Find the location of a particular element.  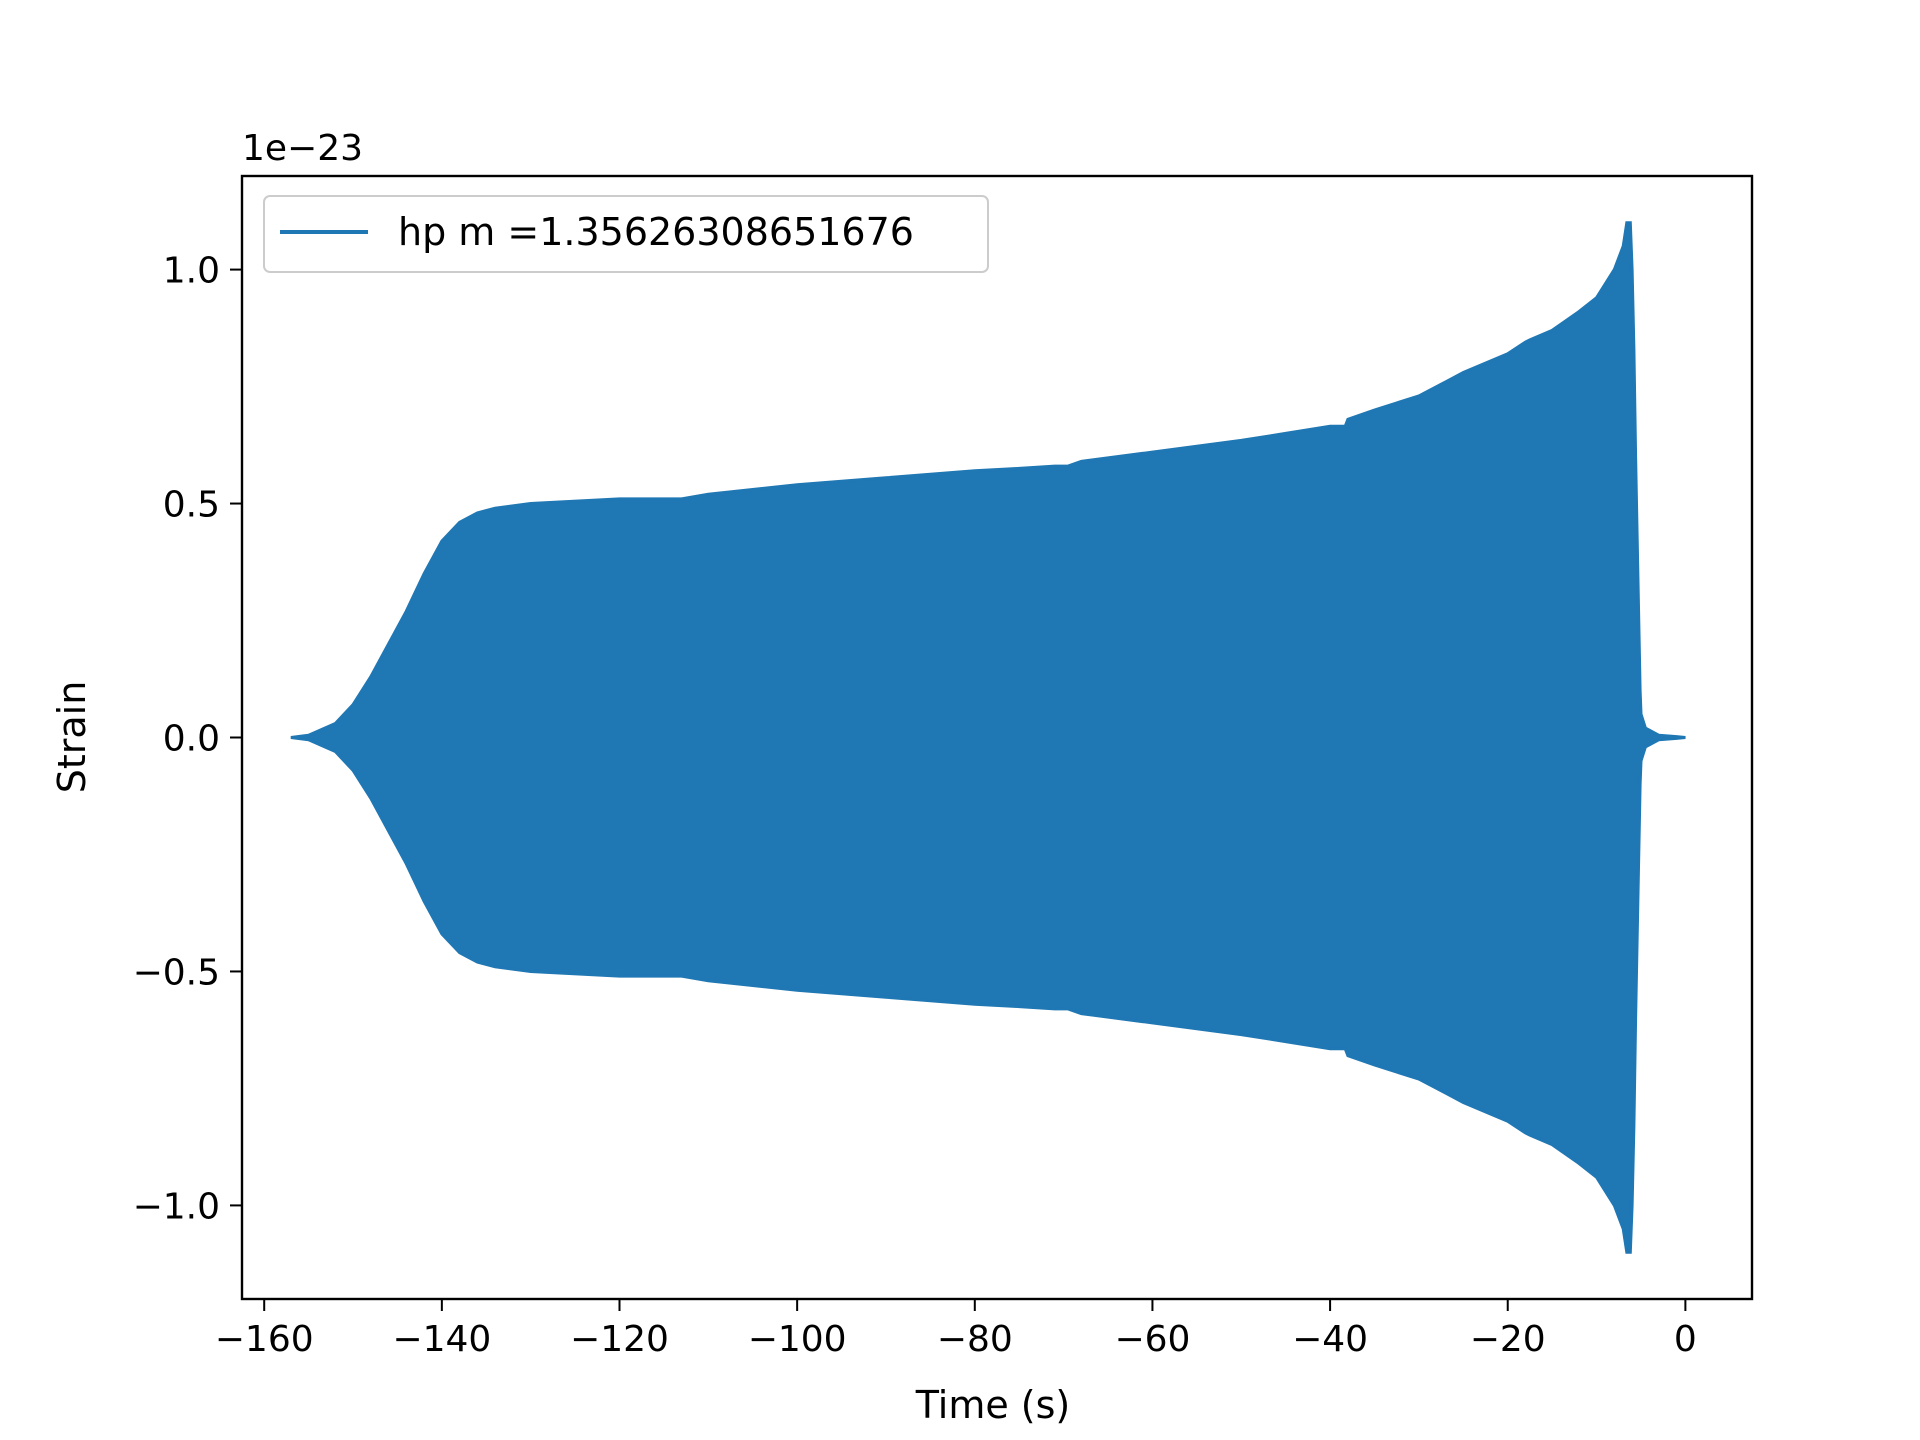

y-tick-label: 1.0 is located at coordinates (191, 271).